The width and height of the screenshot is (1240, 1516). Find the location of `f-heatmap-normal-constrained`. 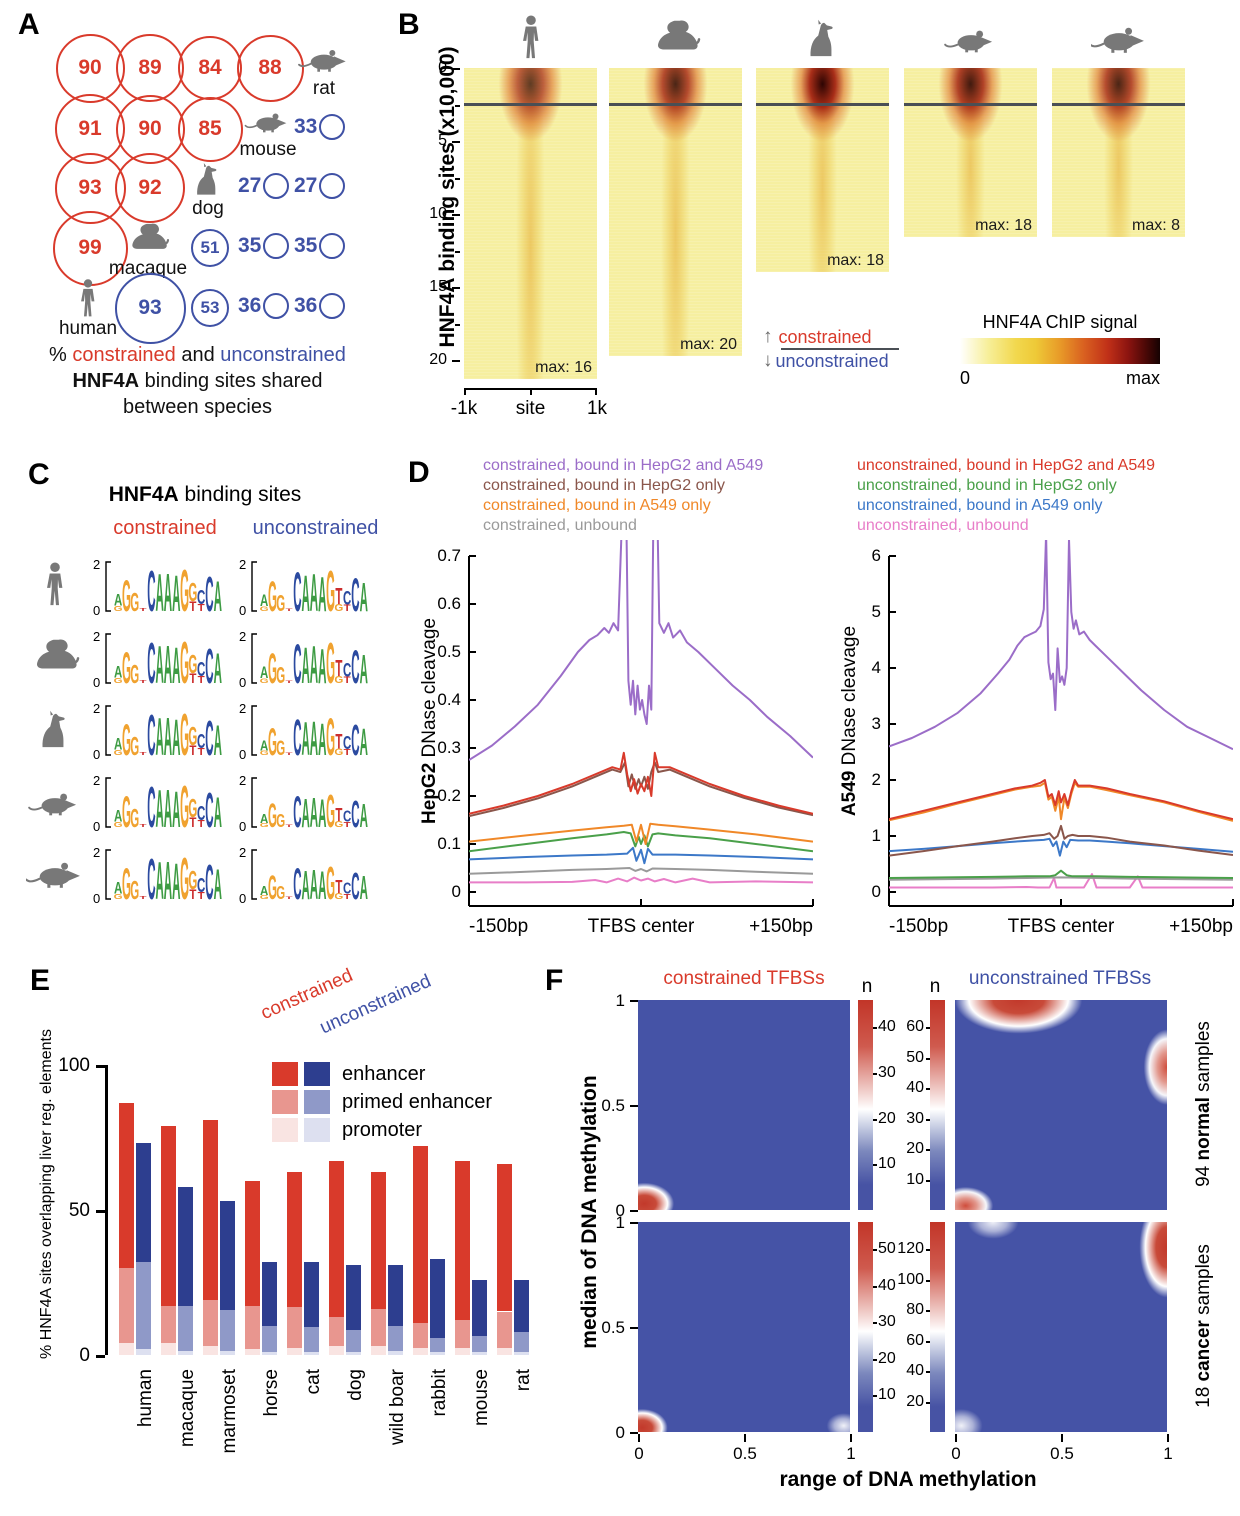

f-heatmap-normal-constrained is located at coordinates (744, 1105).